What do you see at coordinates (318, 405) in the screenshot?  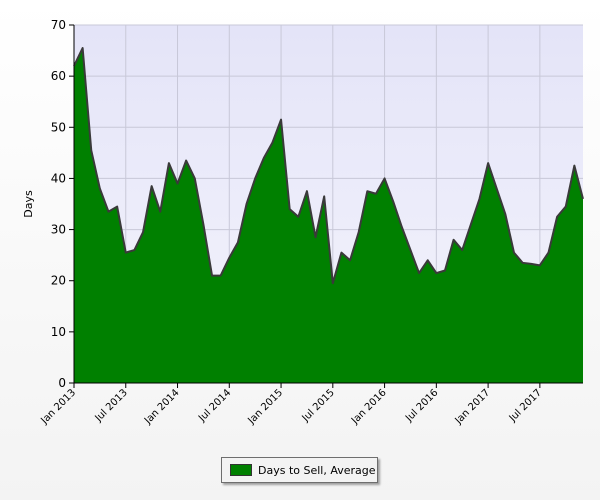 I see `x-tick-label: Jul 2015` at bounding box center [318, 405].